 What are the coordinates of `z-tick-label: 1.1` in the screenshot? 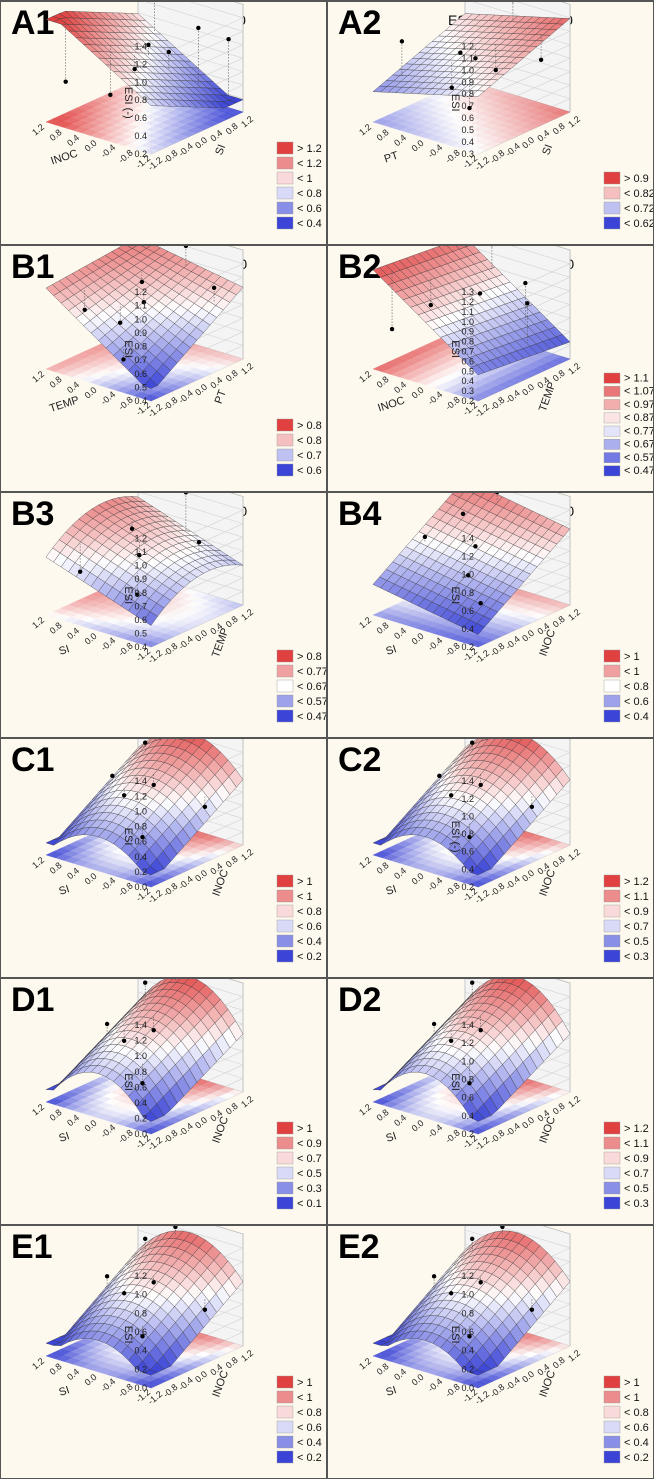 It's located at (467, 58).